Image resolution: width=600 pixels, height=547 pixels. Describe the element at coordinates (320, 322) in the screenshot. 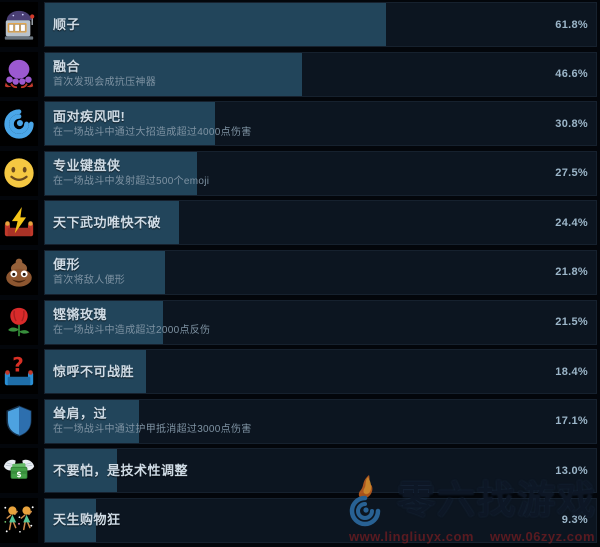

I see `achievement-progress-bar: 铿锵玫瑰 在一场战斗中造成超过2000点反伤 21.5%` at that location.